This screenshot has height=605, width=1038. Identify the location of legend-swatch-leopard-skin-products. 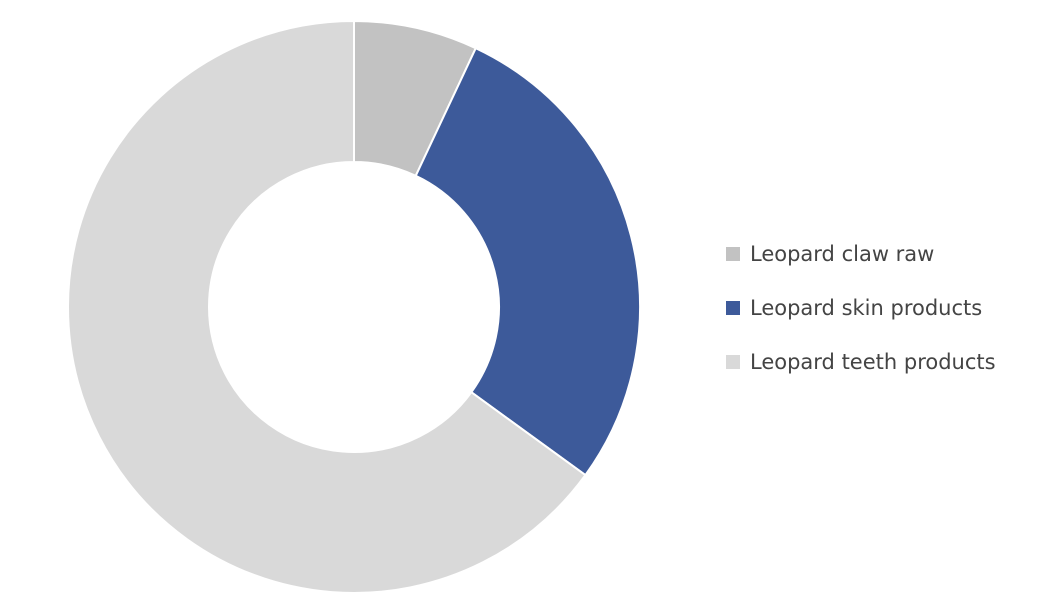
(733, 308).